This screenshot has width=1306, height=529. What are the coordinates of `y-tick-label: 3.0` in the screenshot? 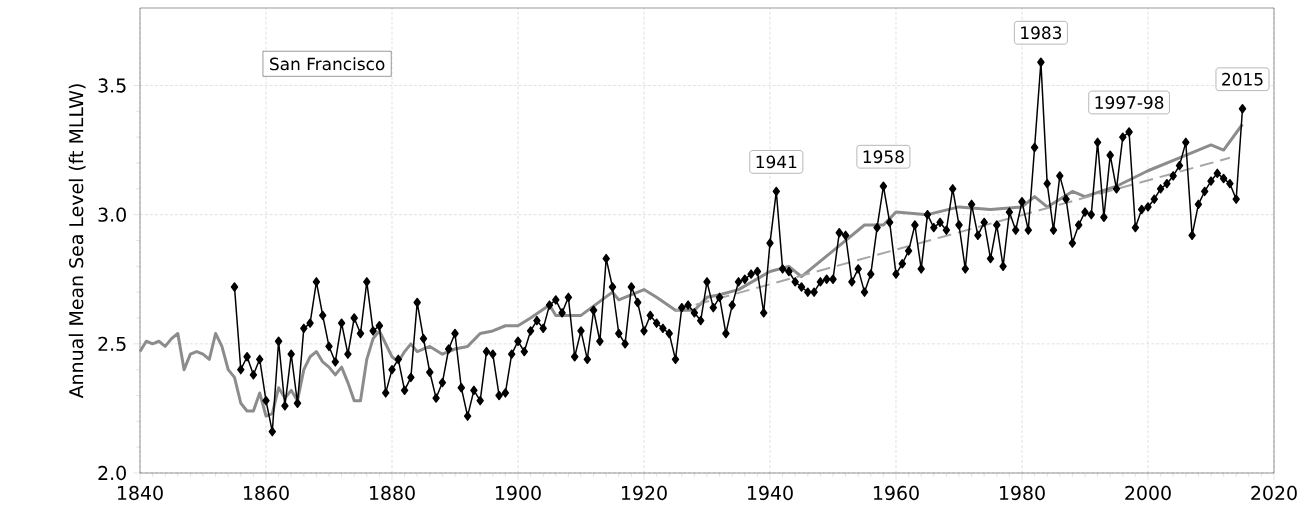 It's located at (112, 214).